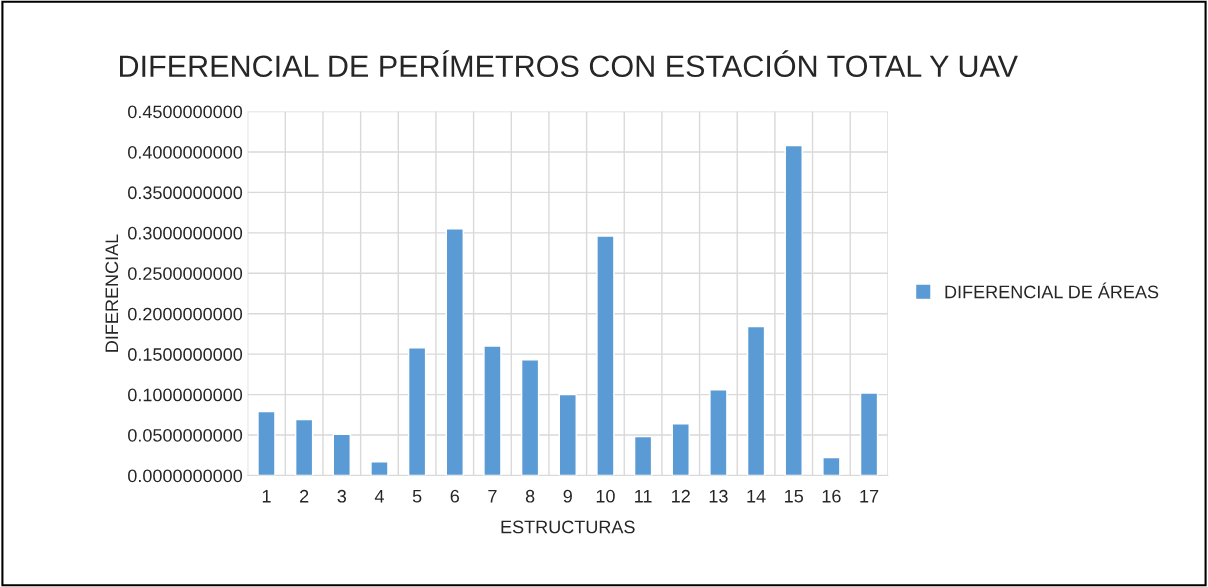  Describe the element at coordinates (492, 496) in the screenshot. I see `x-tick-label: 7` at that location.